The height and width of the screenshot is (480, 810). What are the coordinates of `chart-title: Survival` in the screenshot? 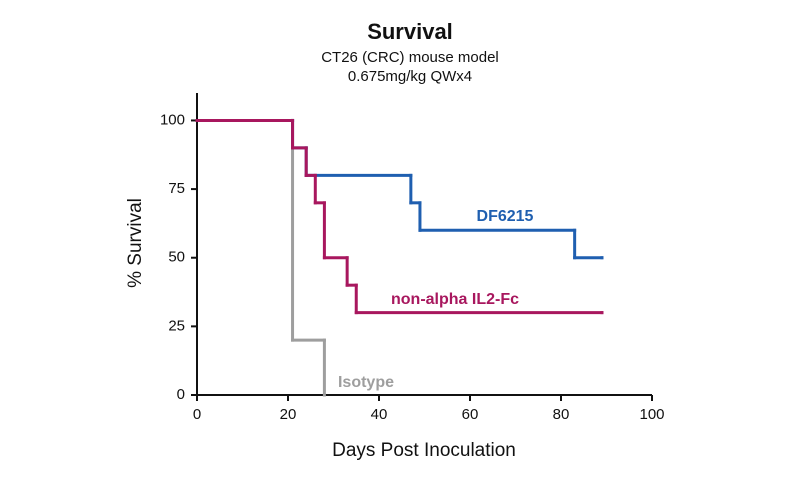 It's located at (410, 31).